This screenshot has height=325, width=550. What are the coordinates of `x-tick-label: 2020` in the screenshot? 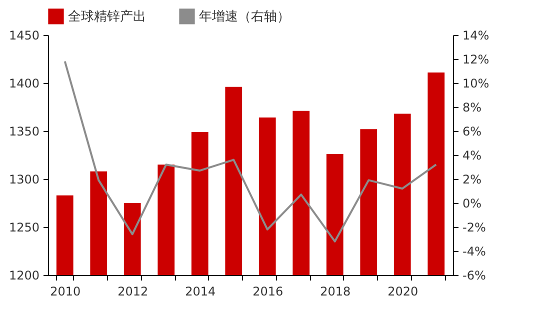 It's located at (403, 291).